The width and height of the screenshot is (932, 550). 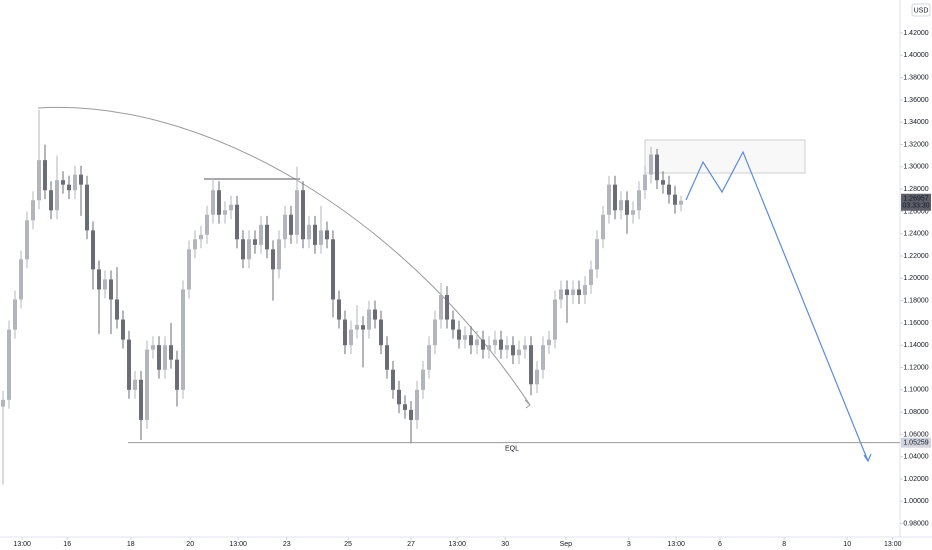 What do you see at coordinates (287, 544) in the screenshot?
I see `x-tick-label: 23` at bounding box center [287, 544].